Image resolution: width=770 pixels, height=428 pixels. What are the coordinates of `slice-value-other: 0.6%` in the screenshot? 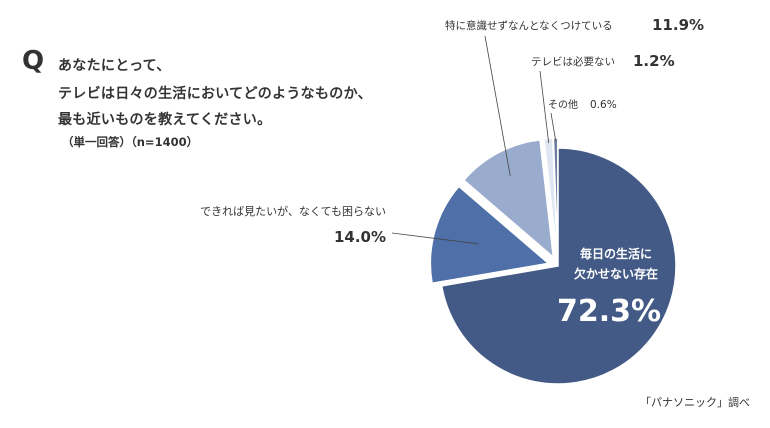 It's located at (603, 105).